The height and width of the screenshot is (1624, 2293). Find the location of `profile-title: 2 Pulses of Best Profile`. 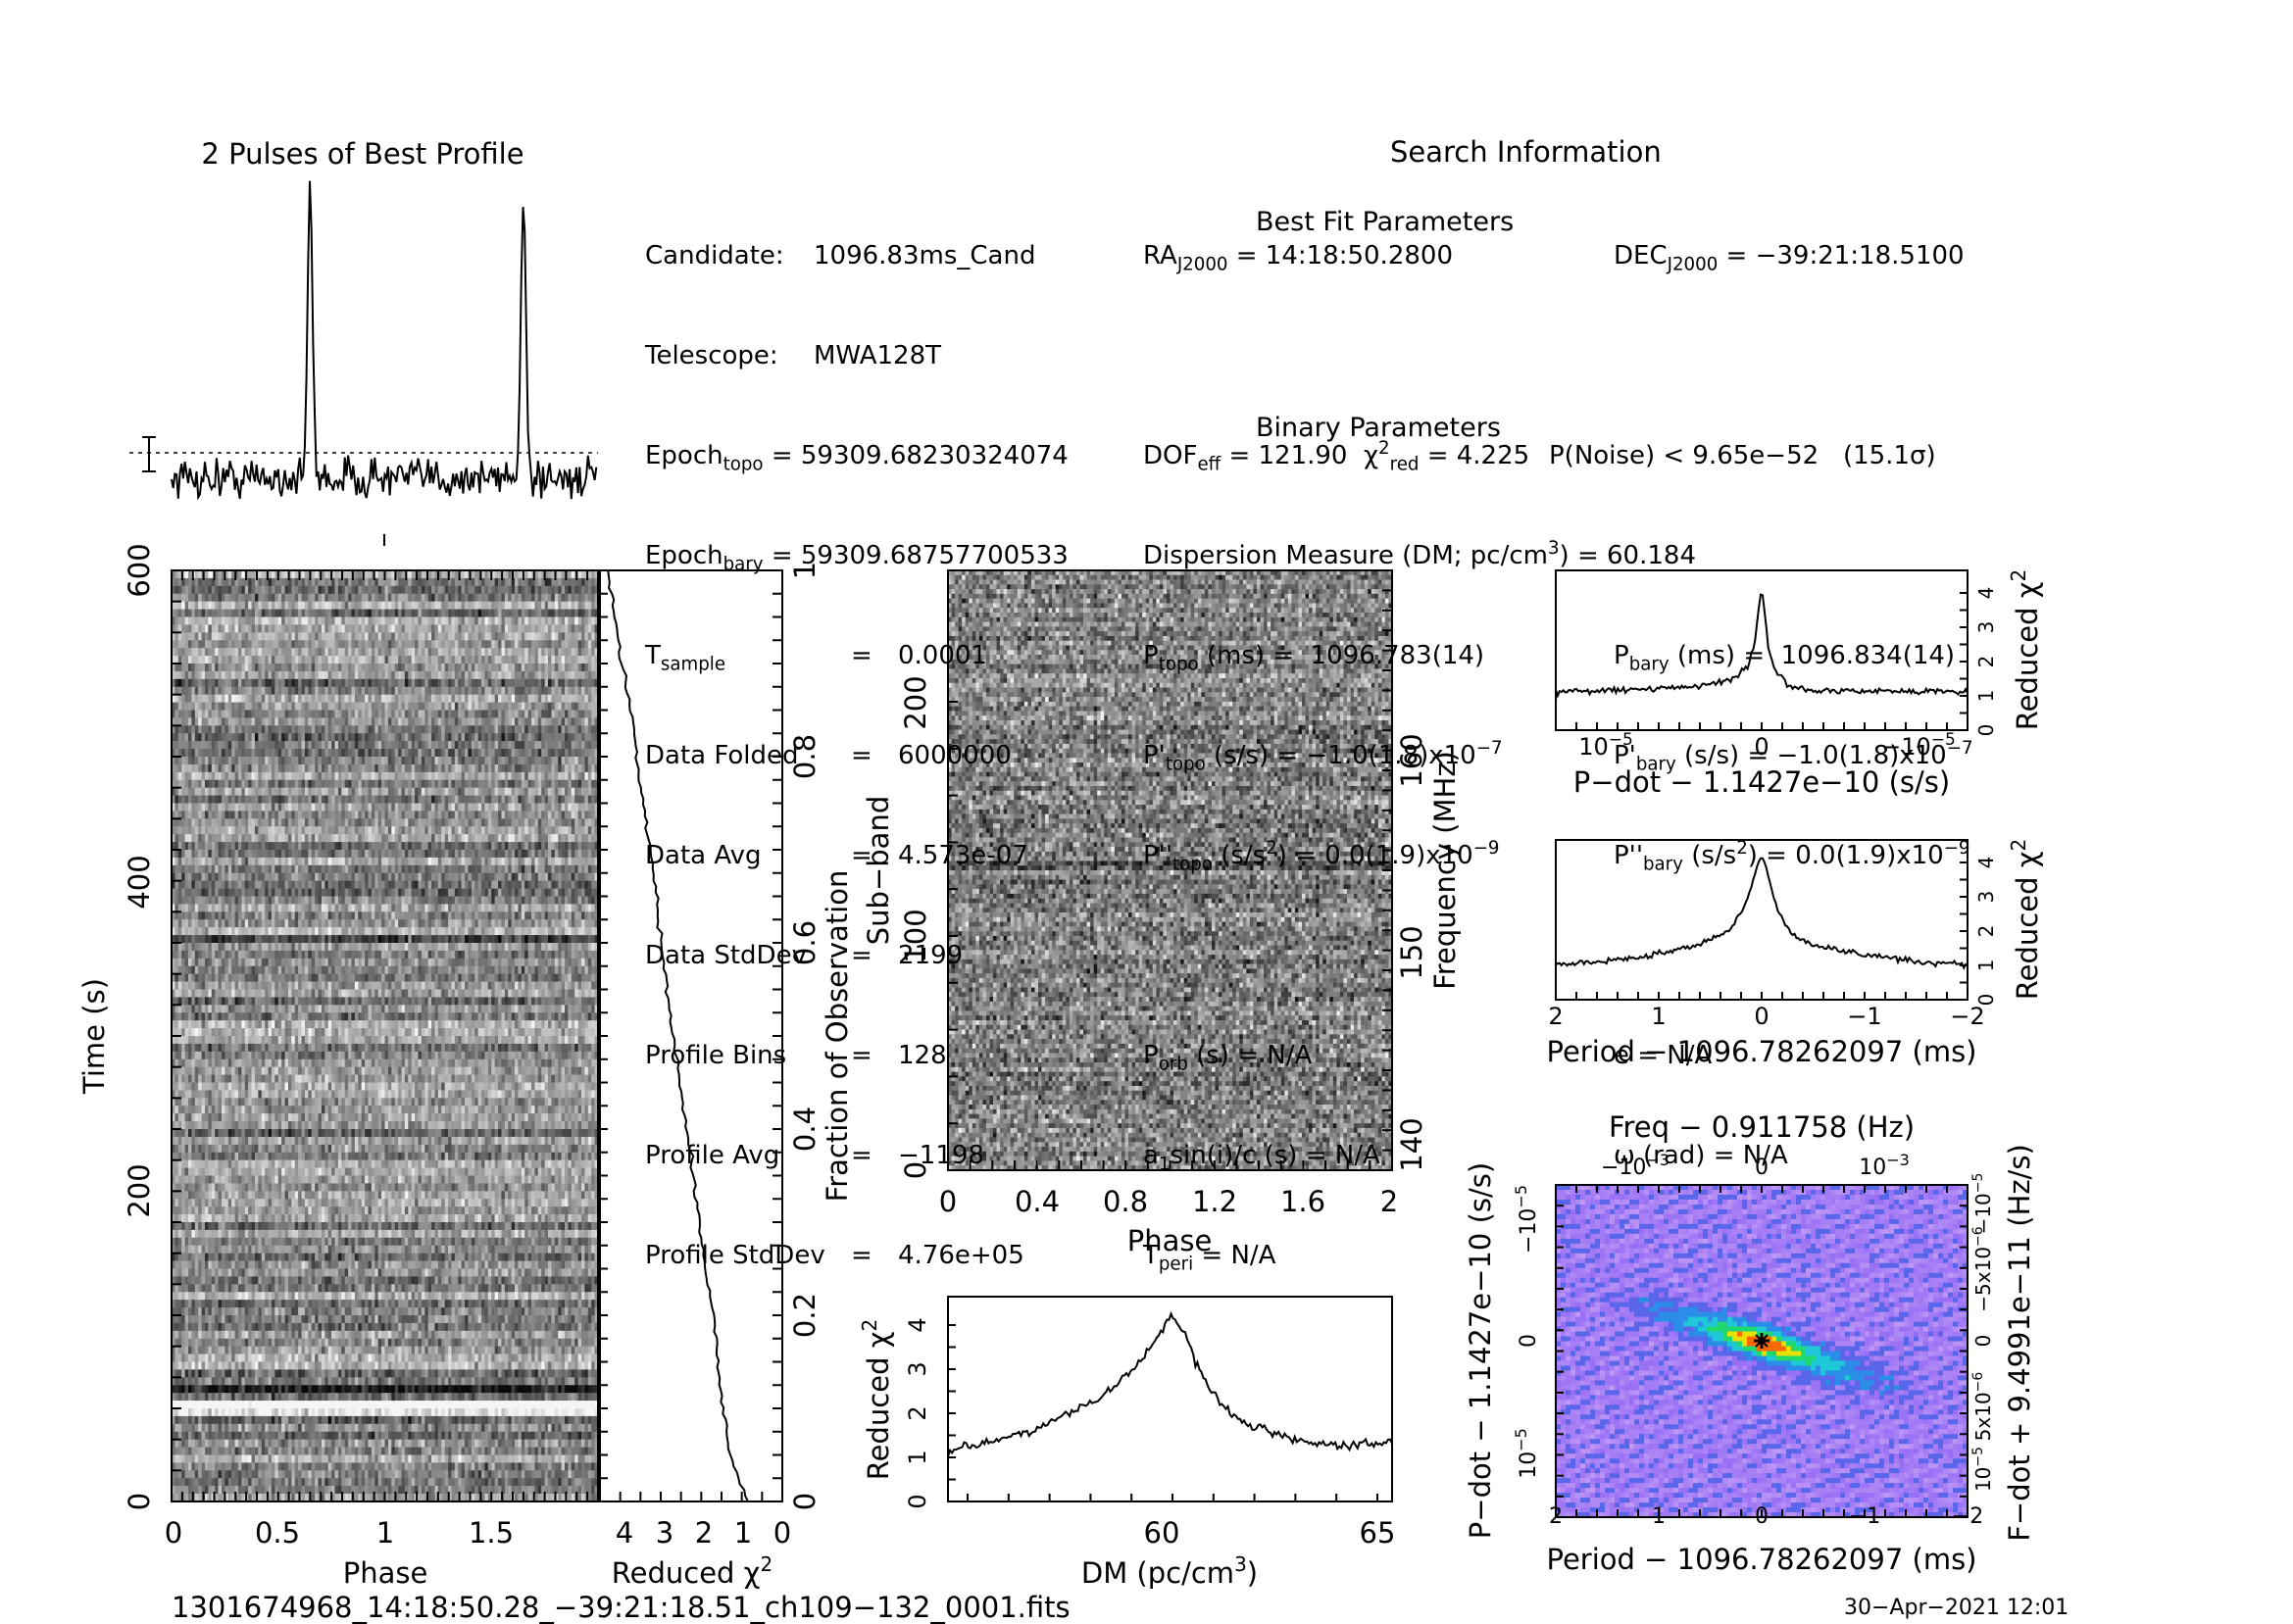

profile-title: 2 Pulses of Best Profile is located at coordinates (362, 154).